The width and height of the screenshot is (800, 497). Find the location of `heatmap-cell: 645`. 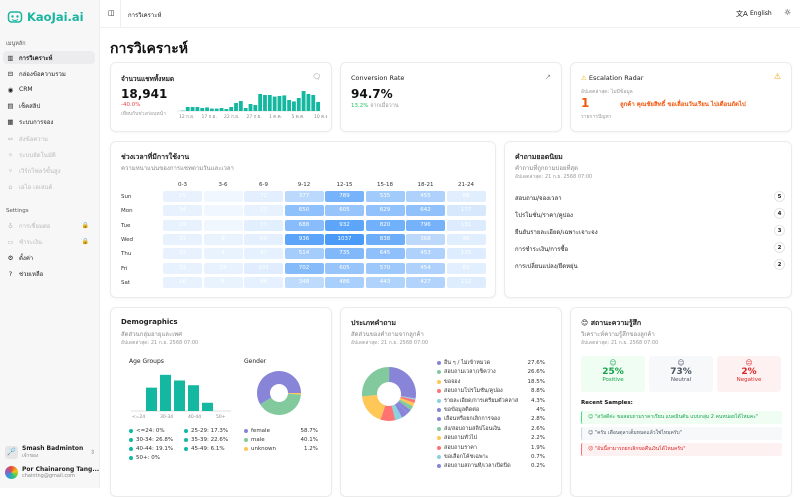

heatmap-cell: 645 is located at coordinates (385, 253).